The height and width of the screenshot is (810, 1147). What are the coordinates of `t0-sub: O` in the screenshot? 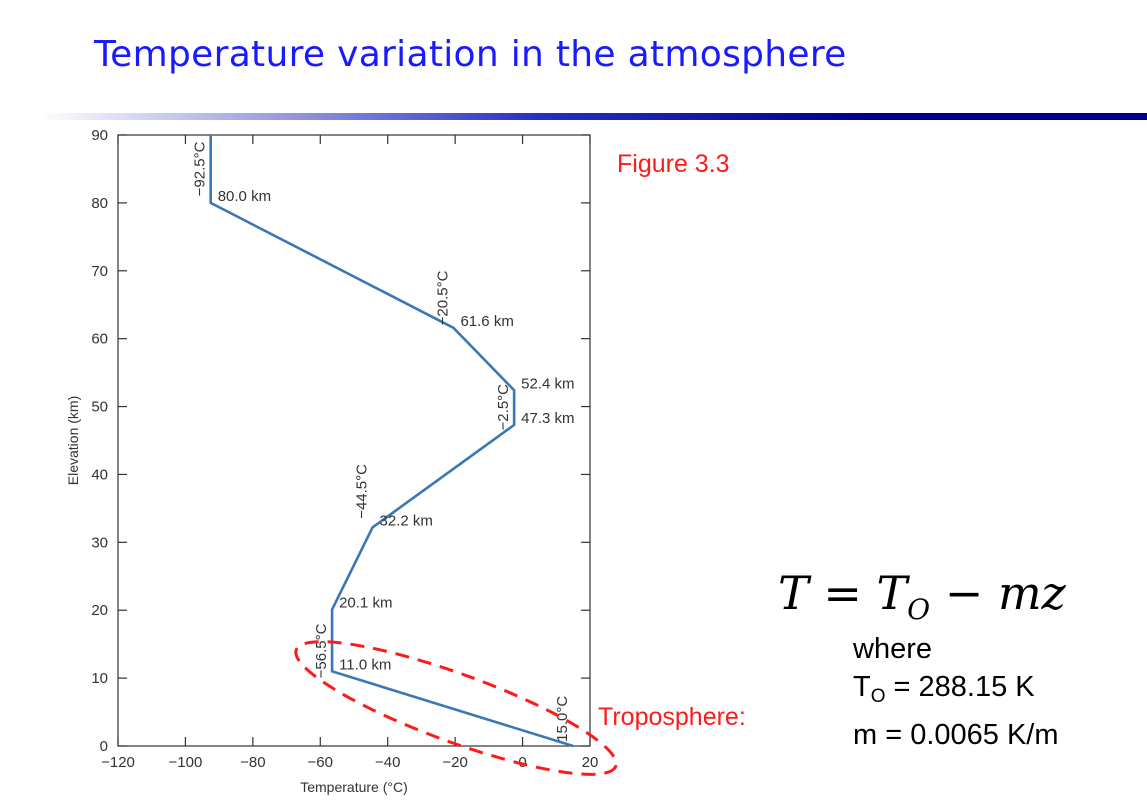 It's located at (878, 696).